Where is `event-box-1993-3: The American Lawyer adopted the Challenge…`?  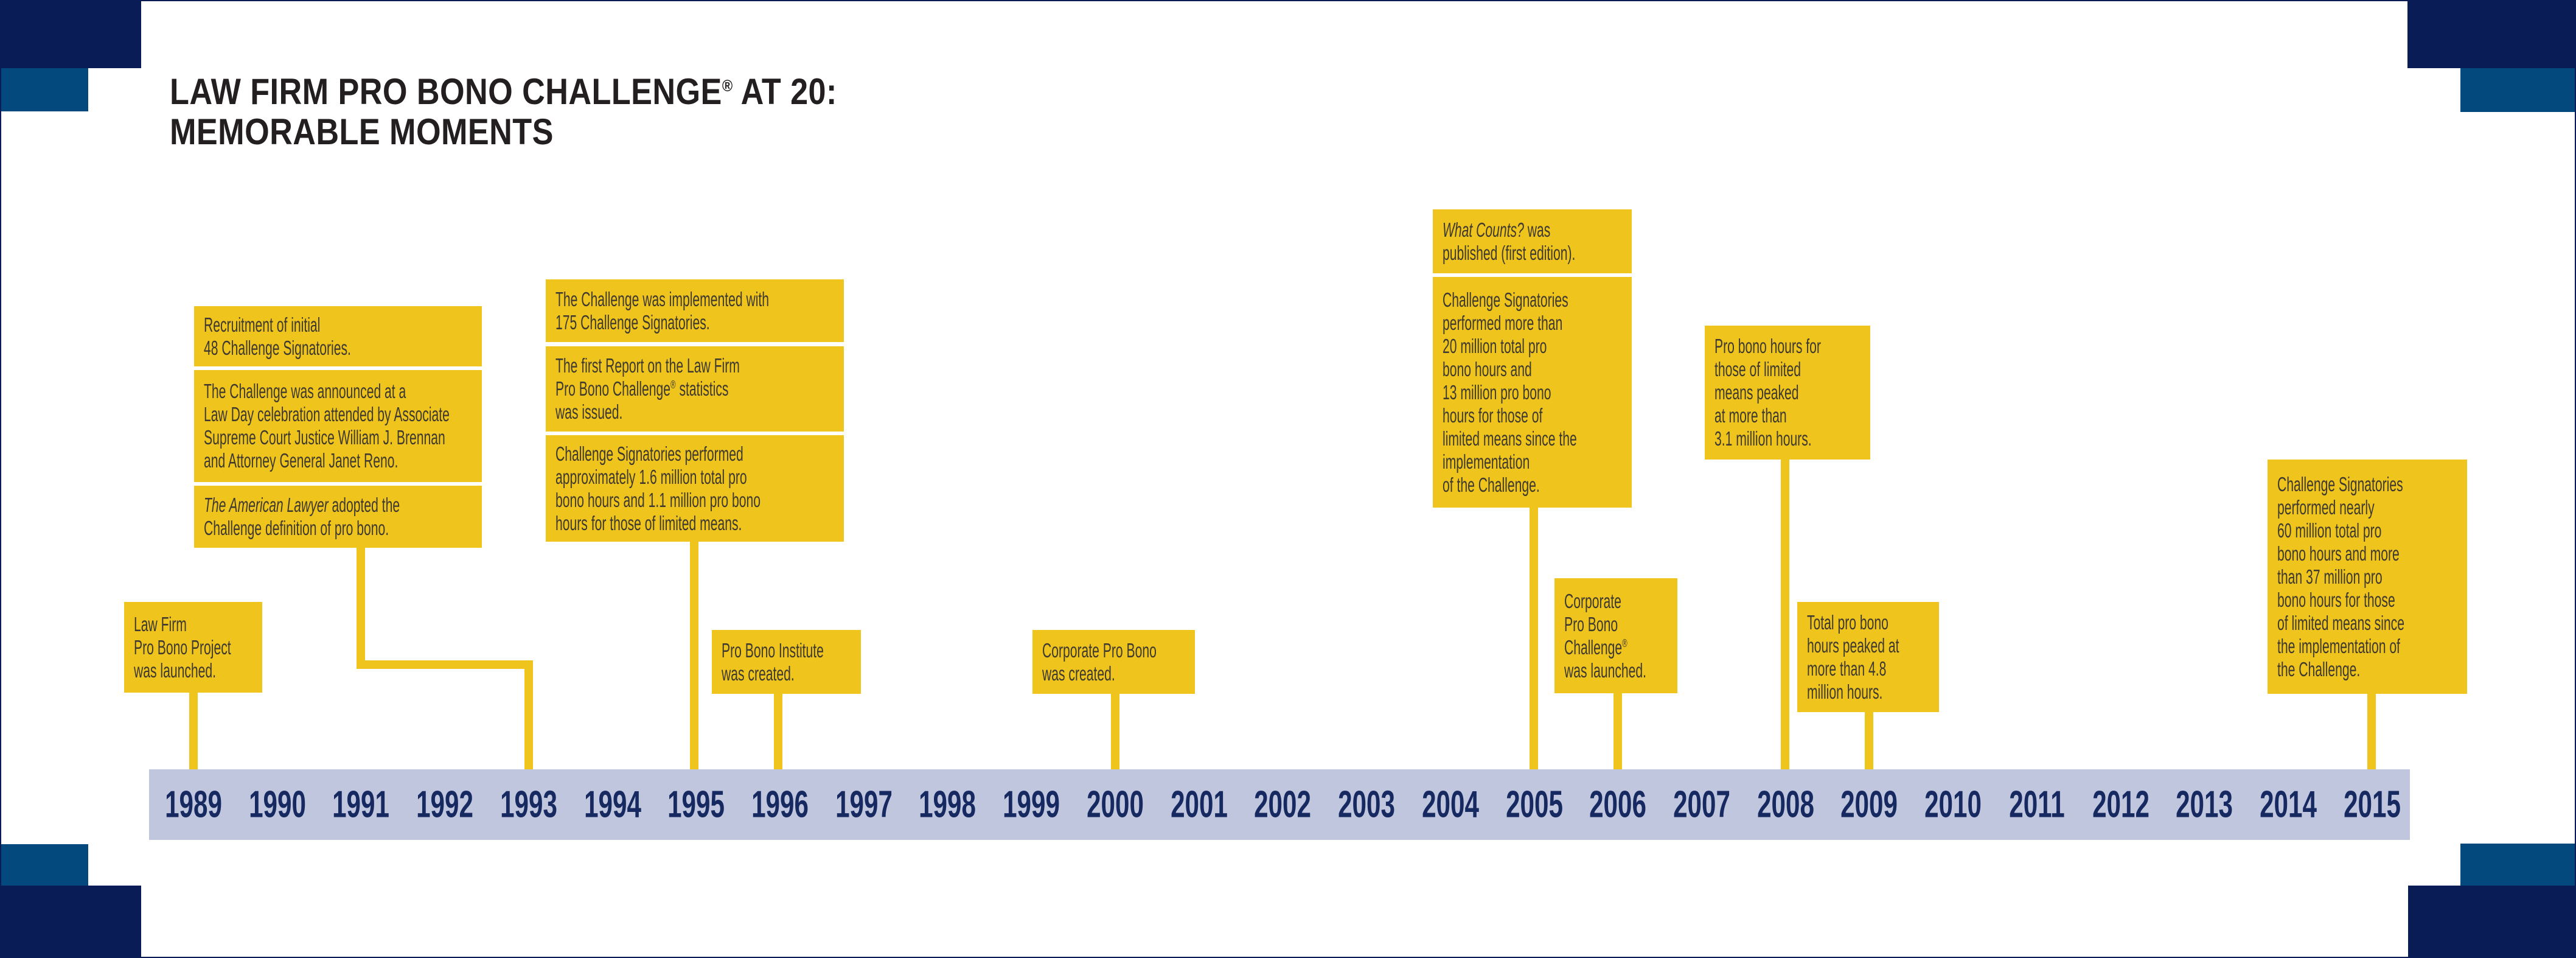
event-box-1993-3: The American Lawyer adopted the Challenge… is located at coordinates (338, 517).